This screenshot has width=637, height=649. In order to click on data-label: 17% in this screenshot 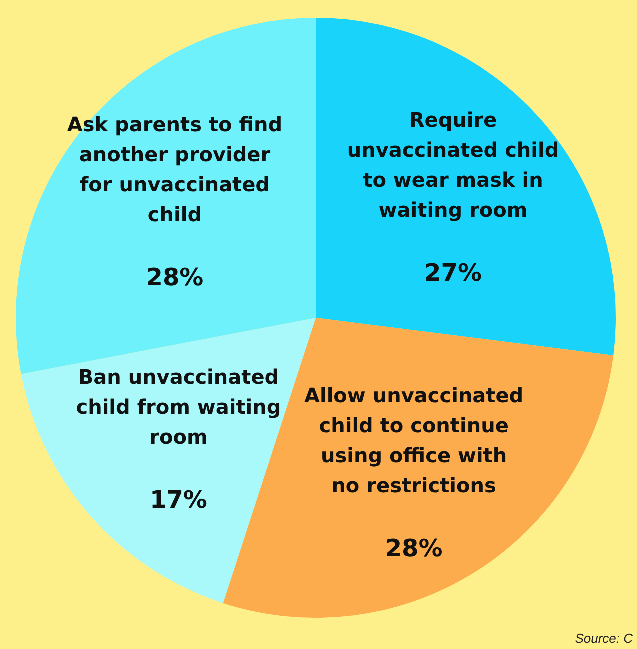, I will do `click(179, 500)`.